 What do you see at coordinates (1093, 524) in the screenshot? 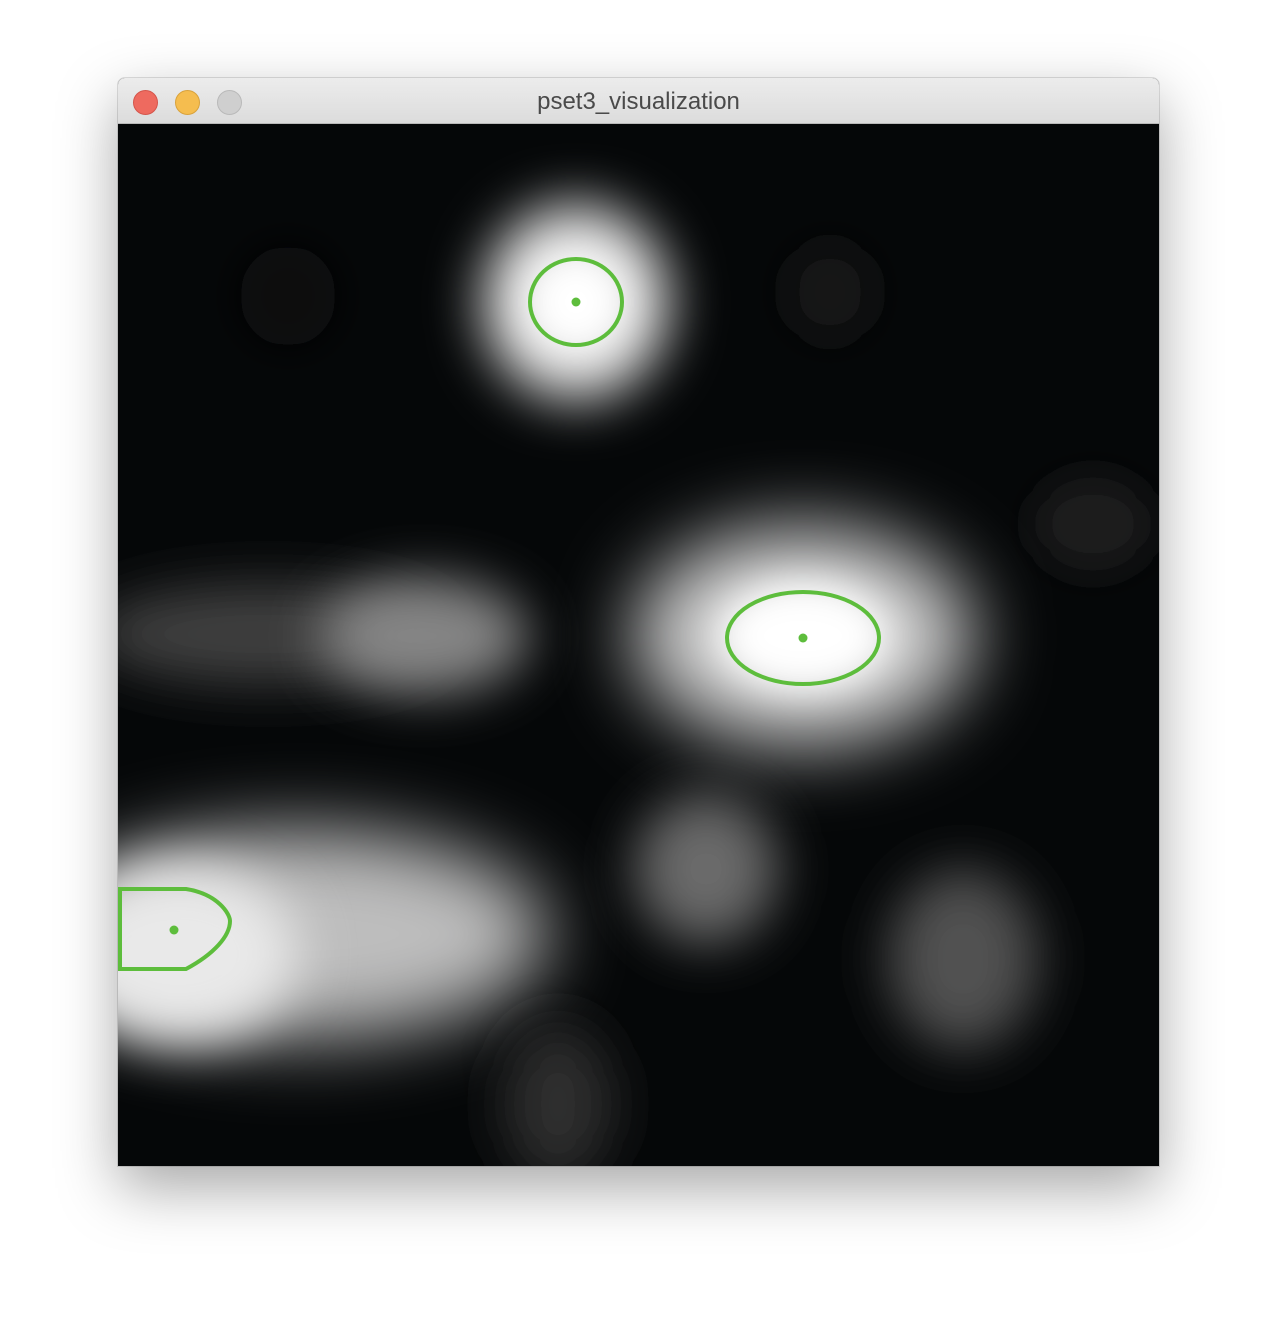
I see `blob-faint-right` at bounding box center [1093, 524].